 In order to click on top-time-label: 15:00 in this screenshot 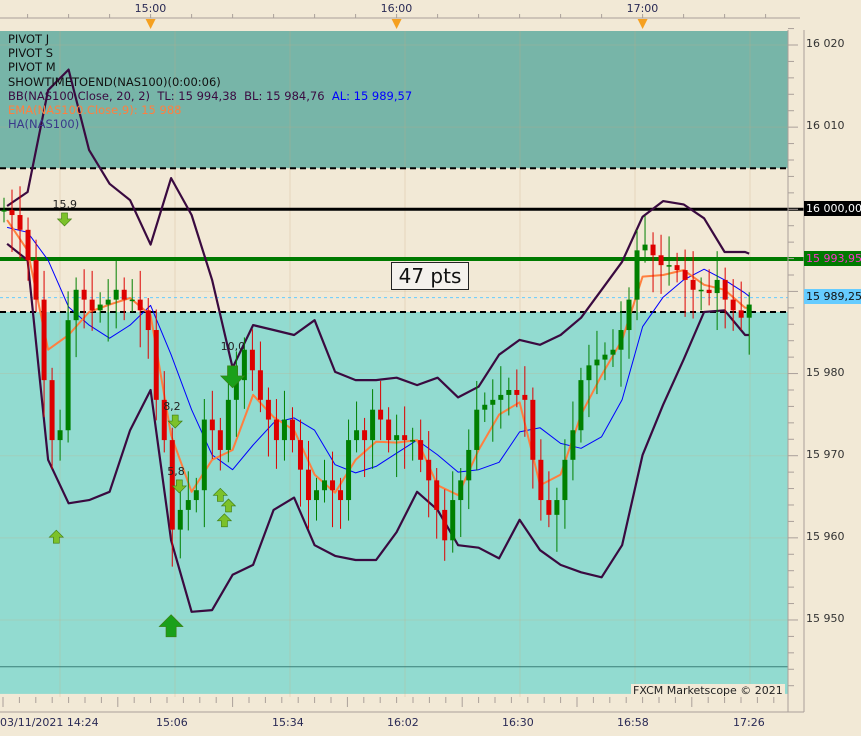, I will do `click(150, 8)`.